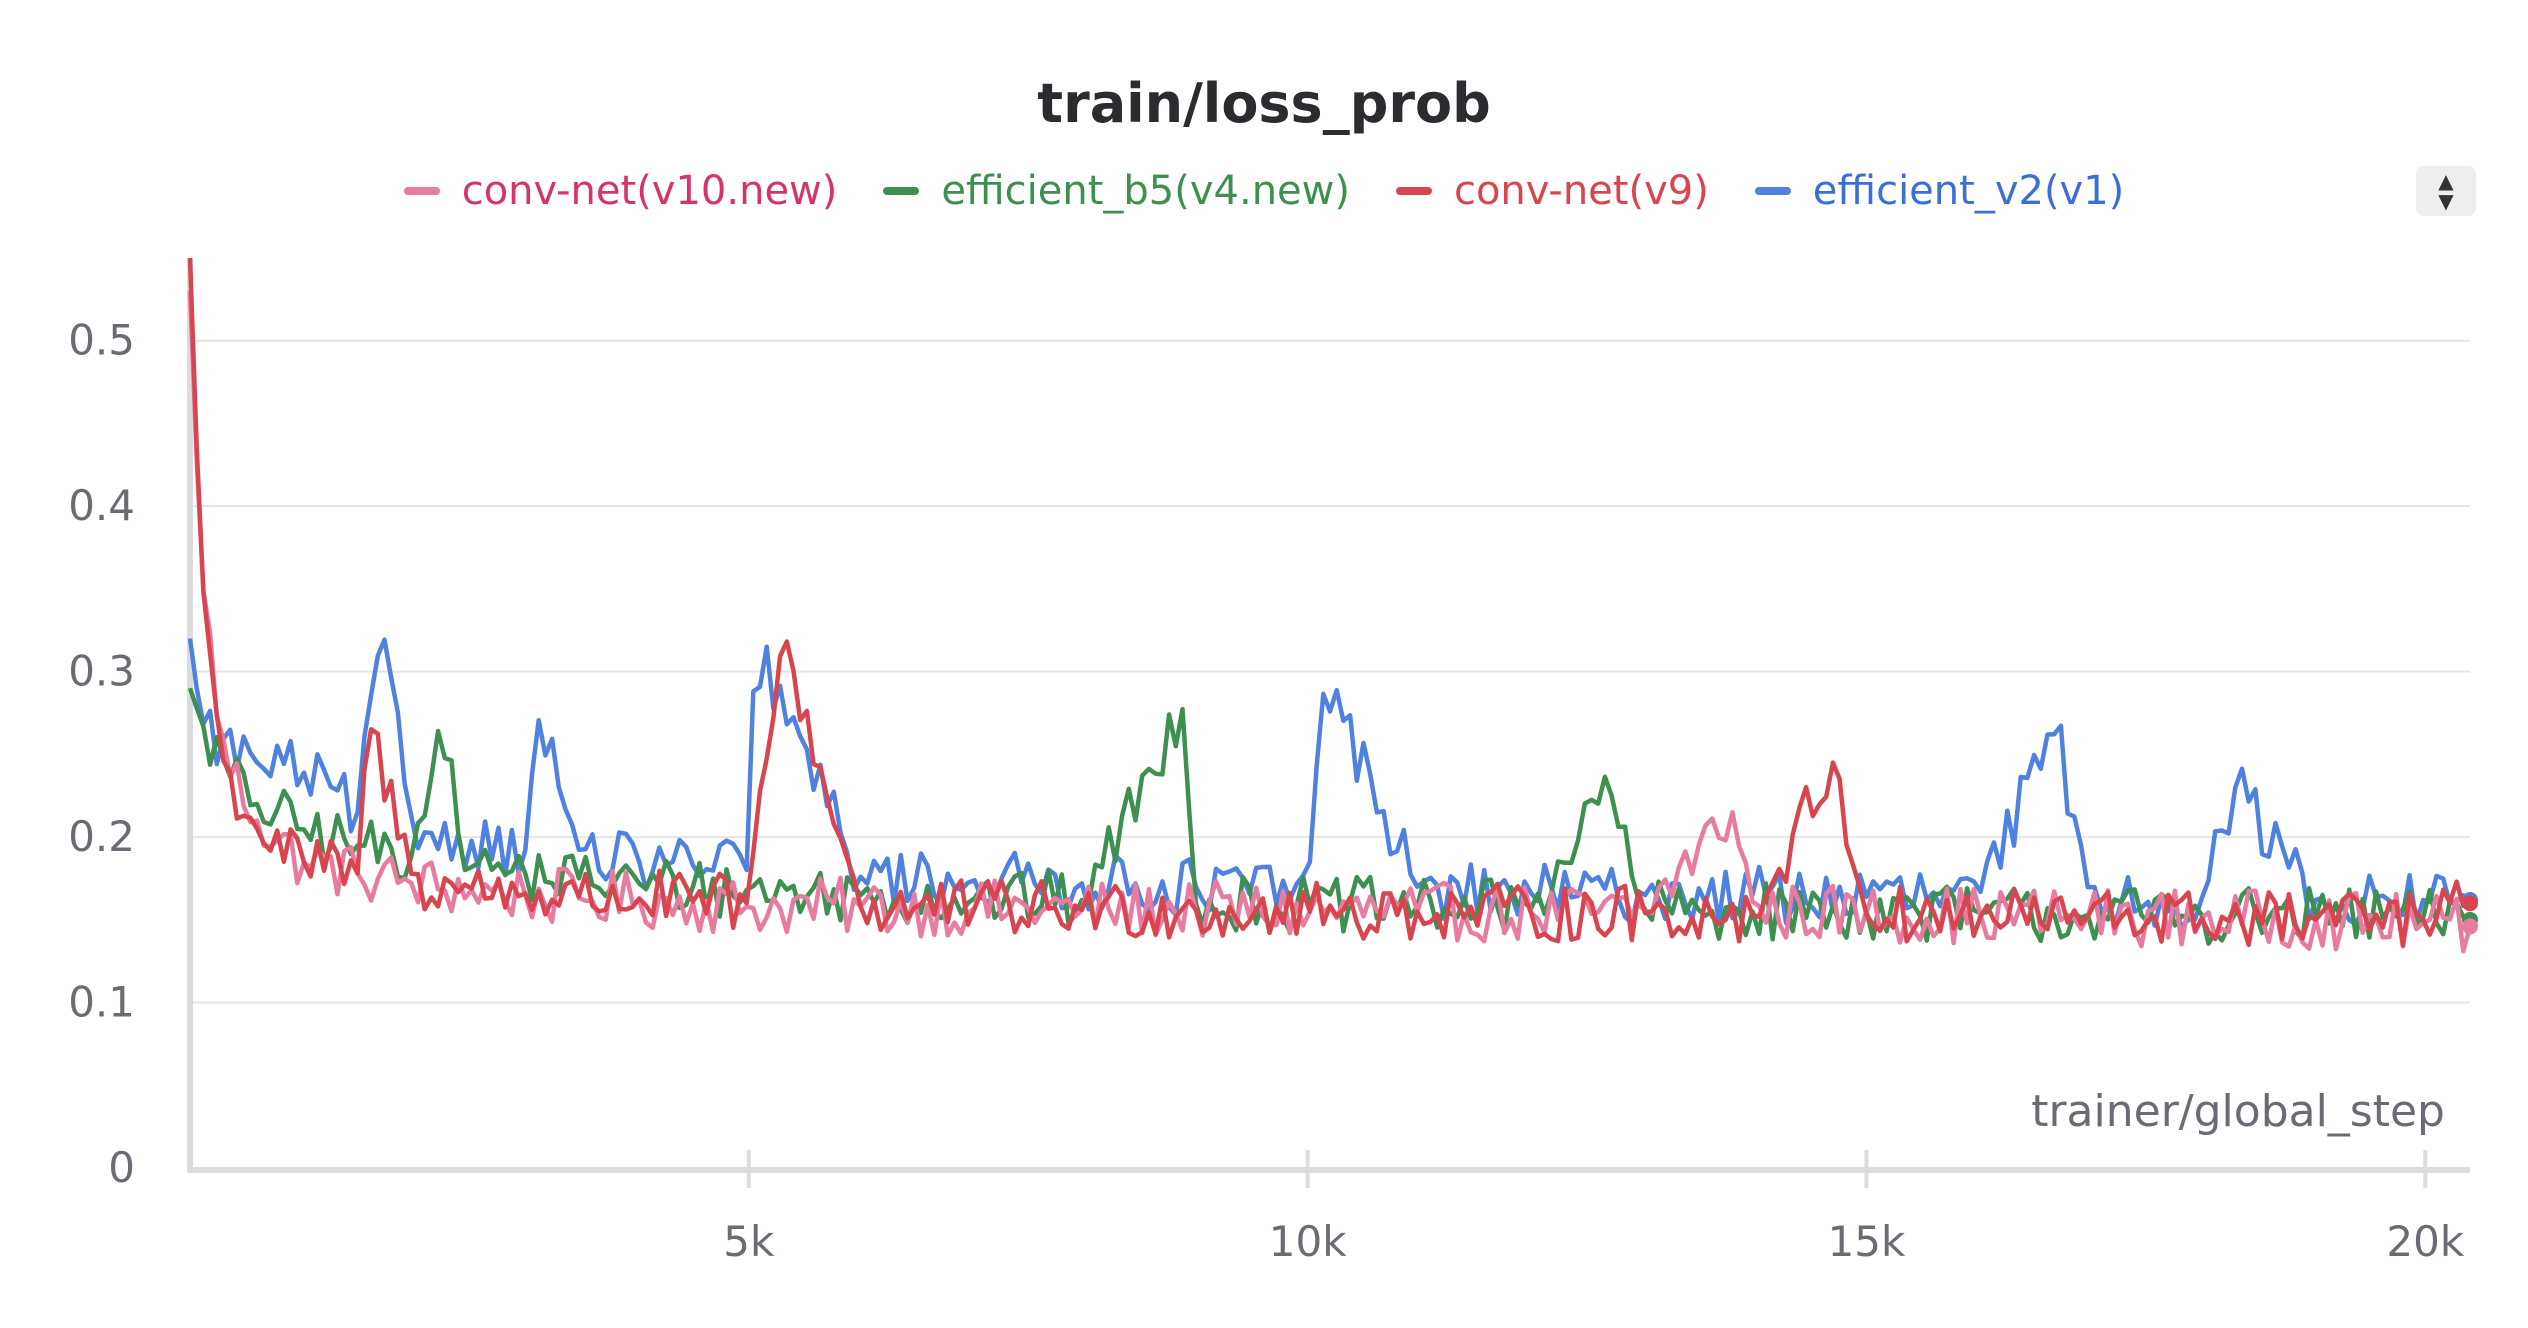 This screenshot has width=2528, height=1328. I want to click on x-tick-label: 10k, so click(1308, 1241).